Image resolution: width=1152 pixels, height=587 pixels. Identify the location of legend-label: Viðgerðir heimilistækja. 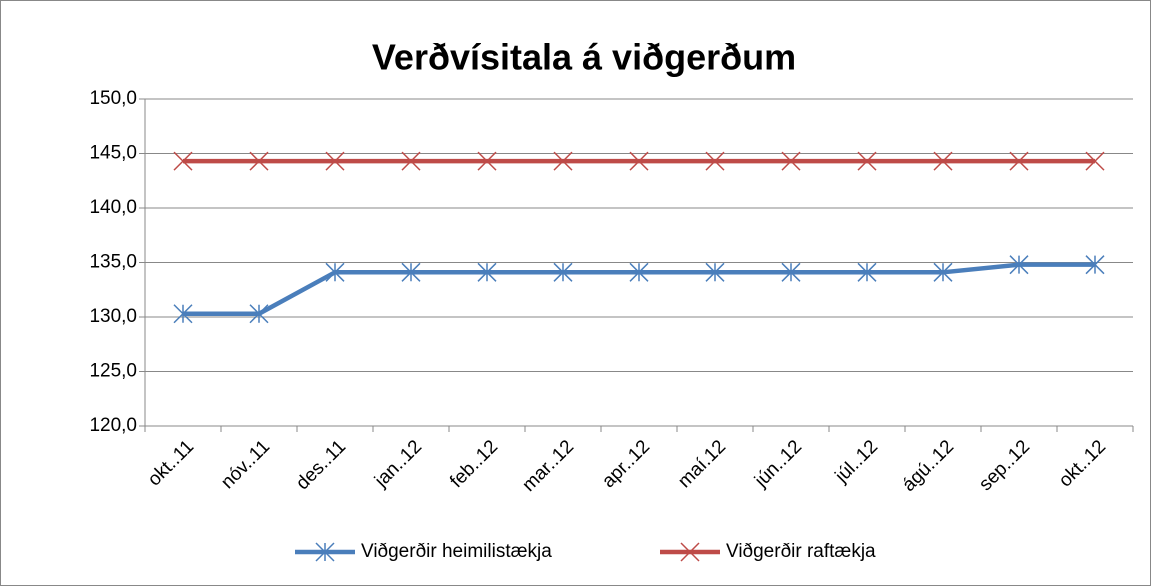
(456, 551).